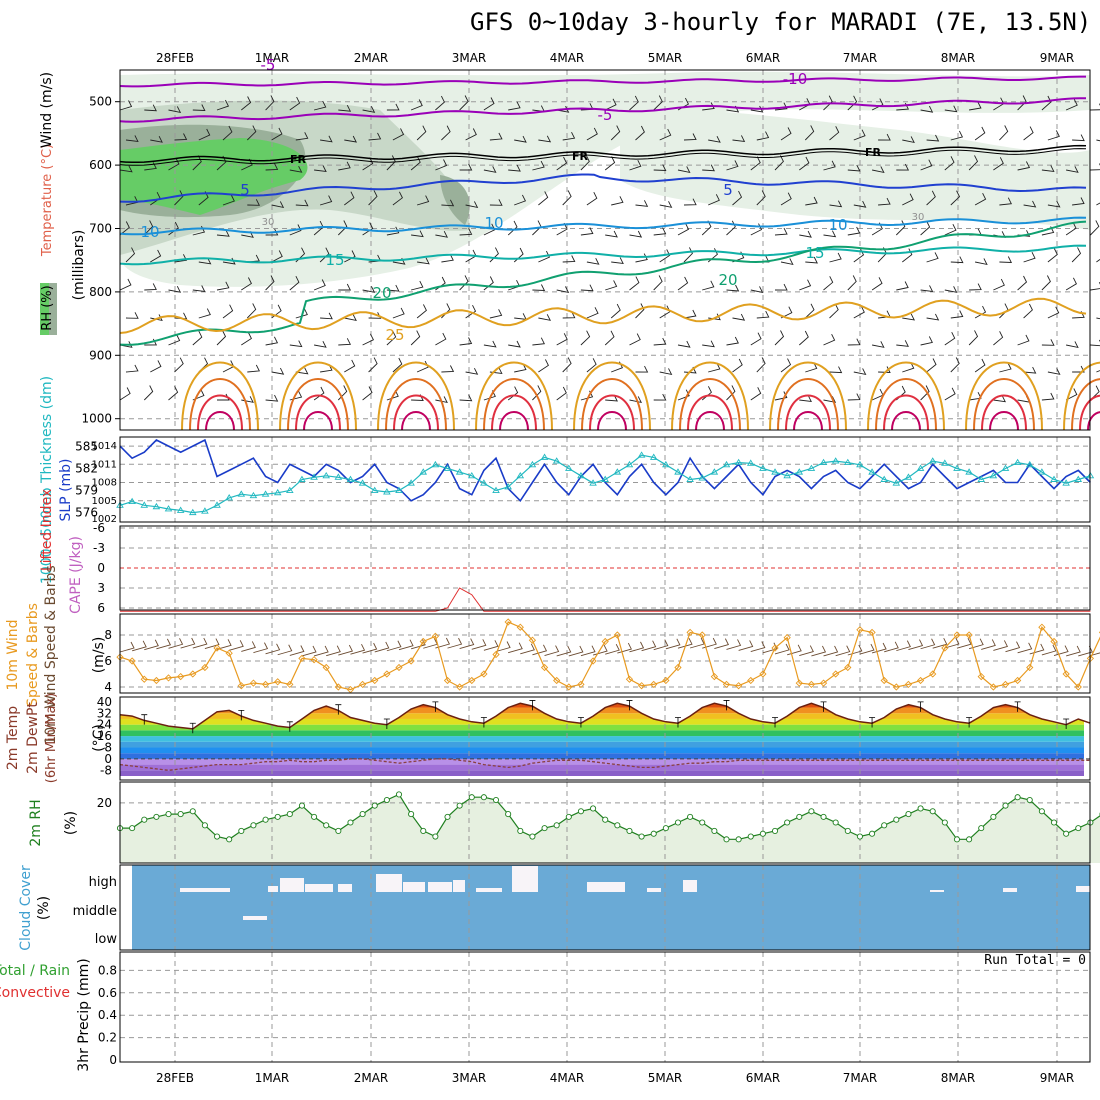 The height and width of the screenshot is (1100, 1100). I want to click on vertical-gridlines, so click(616, 822).